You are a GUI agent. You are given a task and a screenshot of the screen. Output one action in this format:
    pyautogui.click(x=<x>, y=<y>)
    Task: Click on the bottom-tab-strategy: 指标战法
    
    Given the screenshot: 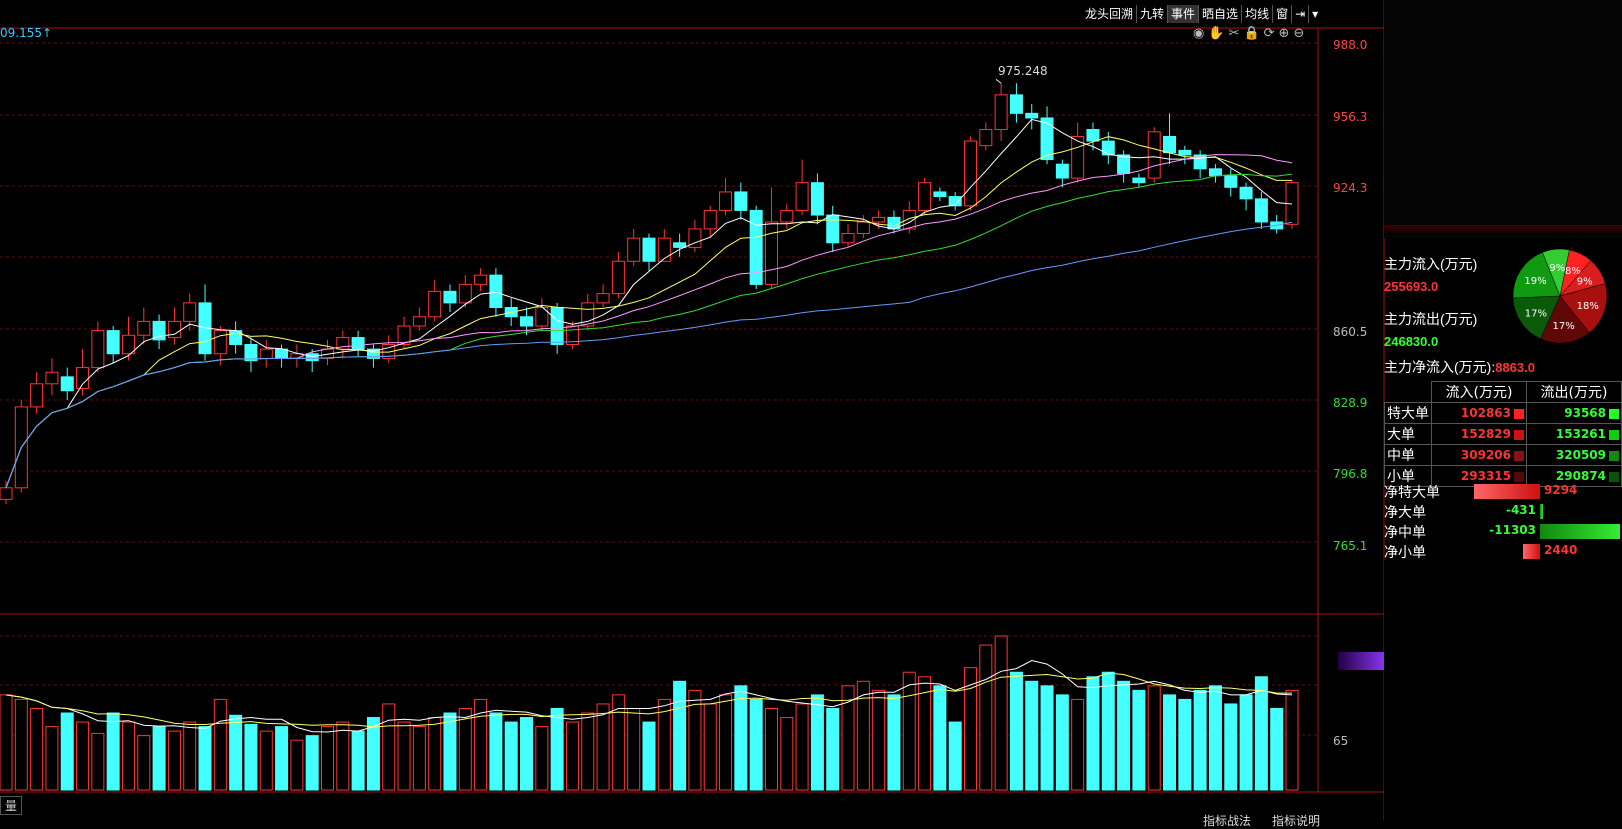 What is the action you would take?
    pyautogui.click(x=1227, y=821)
    